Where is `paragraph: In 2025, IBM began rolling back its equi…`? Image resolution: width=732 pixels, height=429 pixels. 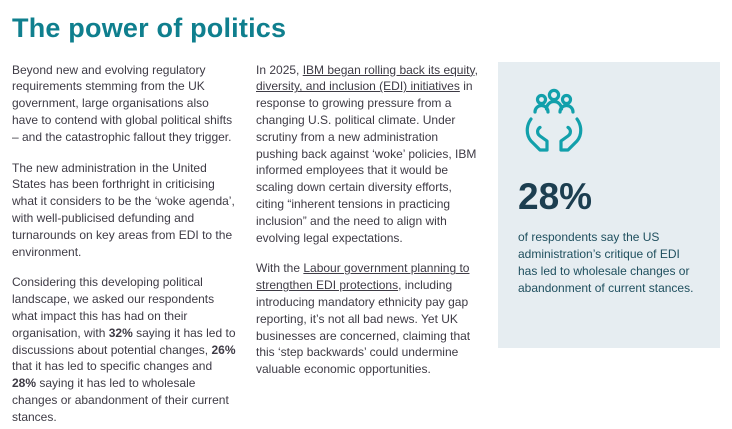
paragraph: In 2025, IBM began rolling back its equi… is located at coordinates (367, 154).